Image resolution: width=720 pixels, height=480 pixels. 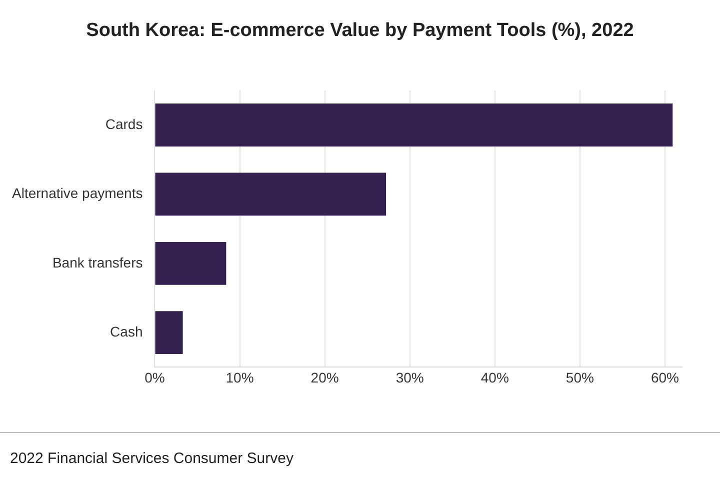 I want to click on x-tick-label: 20%, so click(x=324, y=377).